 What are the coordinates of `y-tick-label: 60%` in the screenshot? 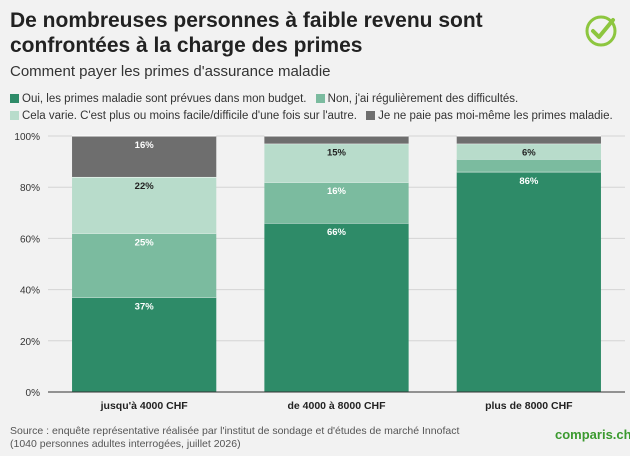 It's located at (30, 239).